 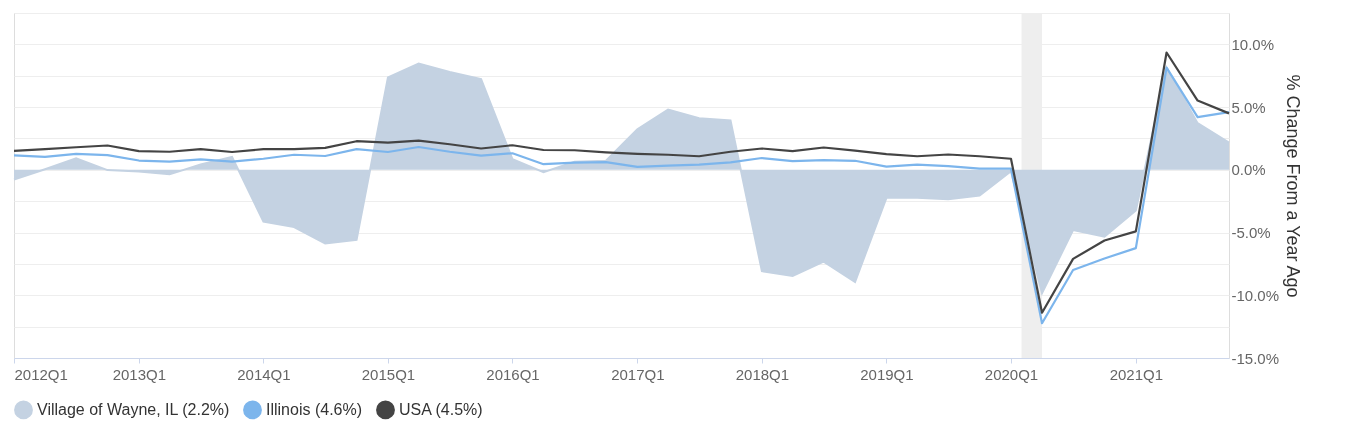 What do you see at coordinates (1251, 233) in the screenshot?
I see `y-tick-label: -5.0%` at bounding box center [1251, 233].